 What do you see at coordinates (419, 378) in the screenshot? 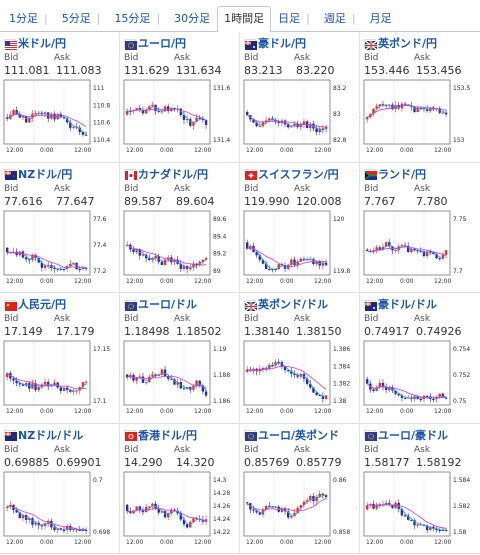
I see `mini-chart: 0.754 0.752 0.75 12:00 0:00 12:00` at bounding box center [419, 378].